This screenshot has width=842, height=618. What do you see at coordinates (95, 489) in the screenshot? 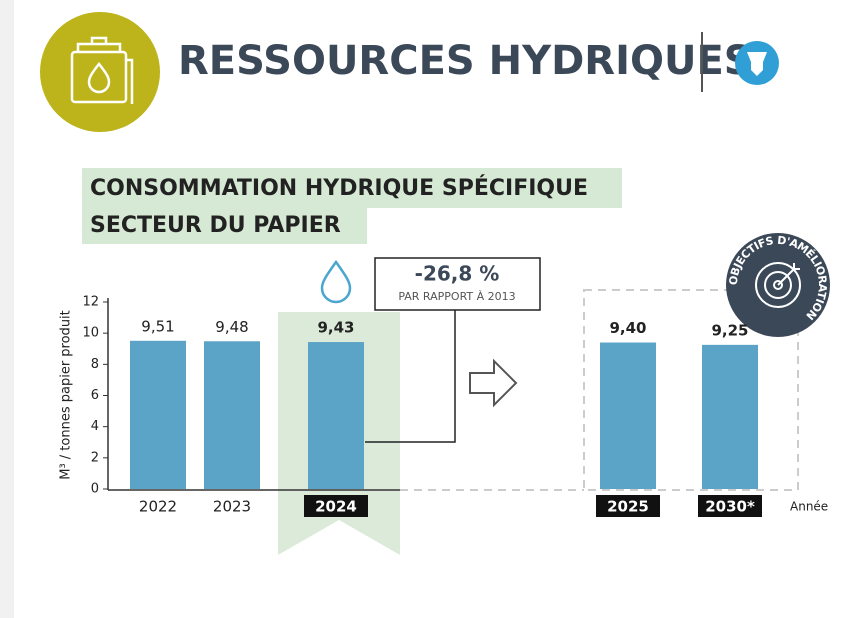
I see `y-tick-label: 0` at bounding box center [95, 489].